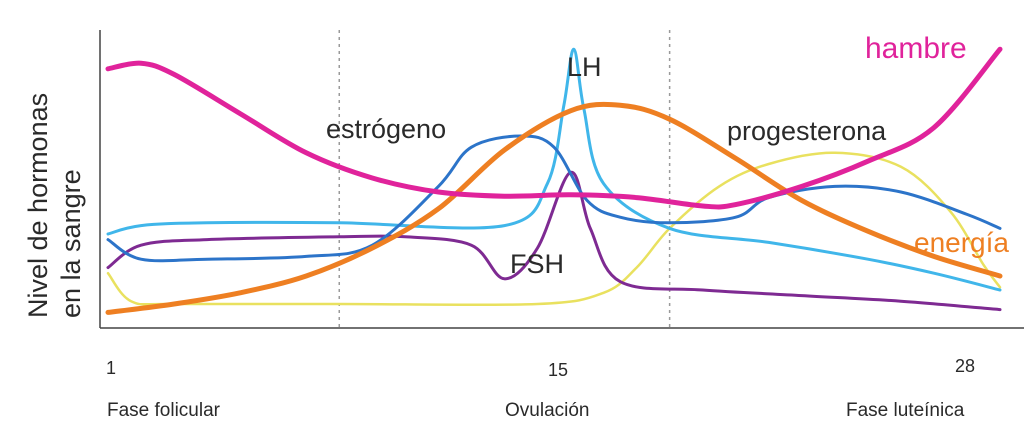 Image resolution: width=1024 pixels, height=434 pixels. Describe the element at coordinates (558, 370) in the screenshot. I see `x-tick-label-15: 15` at that location.